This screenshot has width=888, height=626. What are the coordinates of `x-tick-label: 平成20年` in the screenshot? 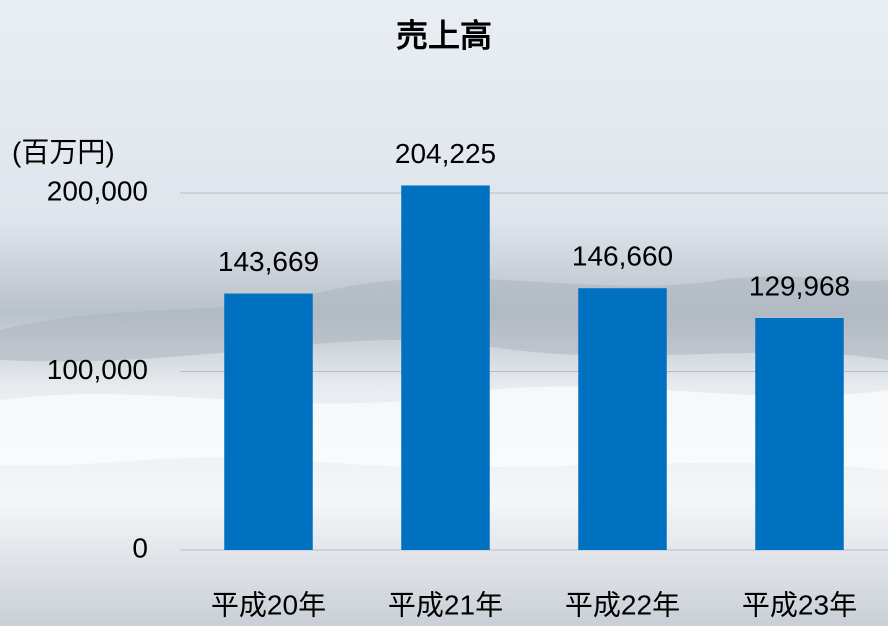 It's located at (268, 604).